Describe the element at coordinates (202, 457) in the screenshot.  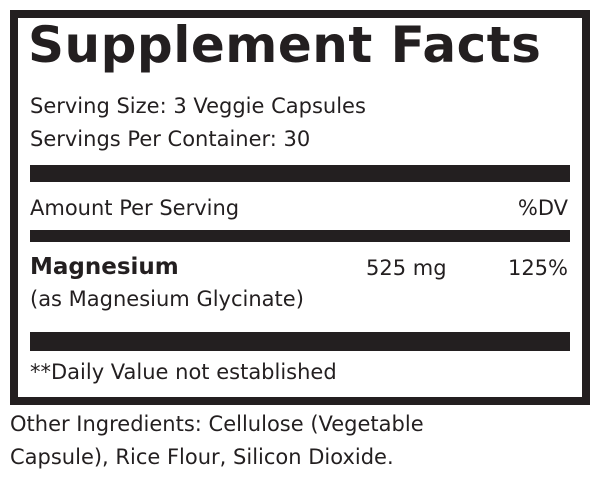
I see `other-ingredients-line-2: Capsule), Rice Flour, Silicon Dioxide.` at that location.